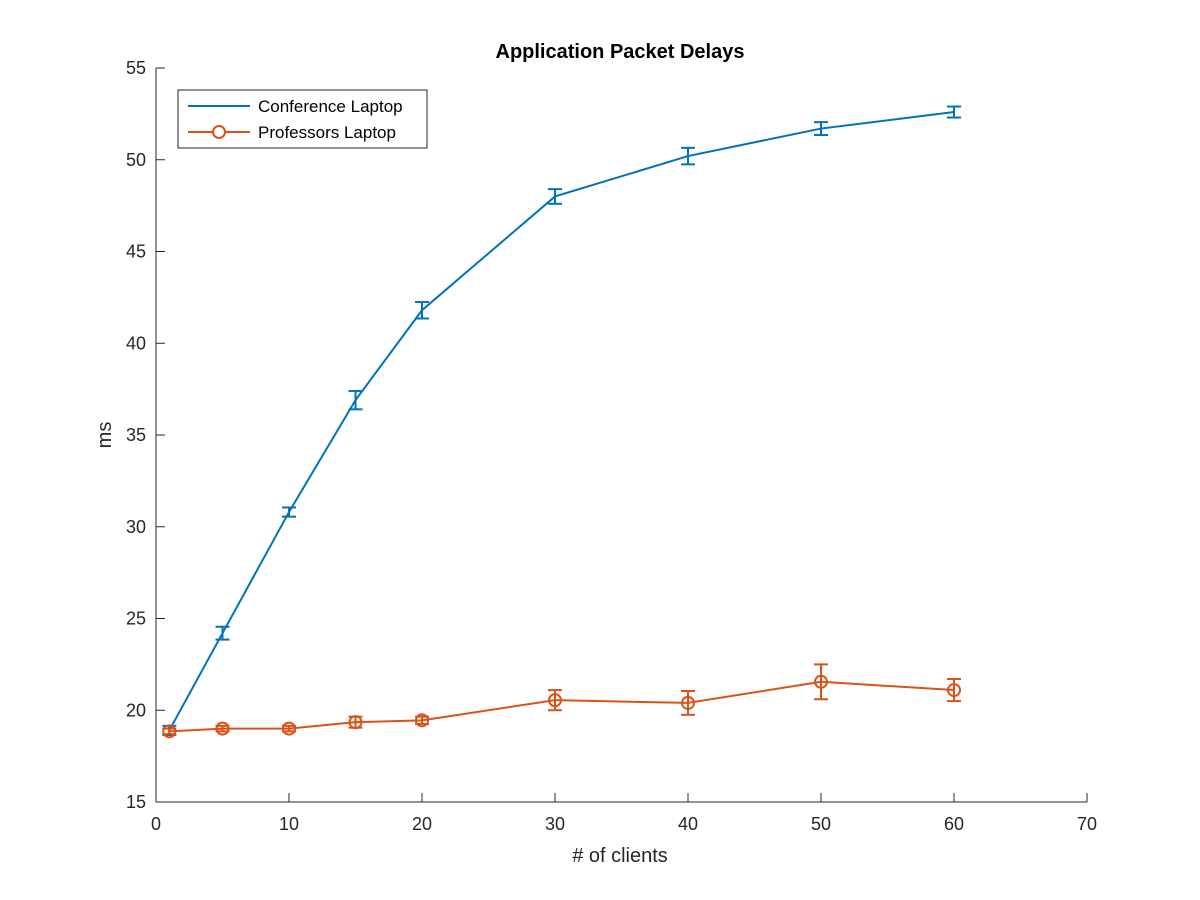  I want to click on y-tick-label: 50, so click(136, 160).